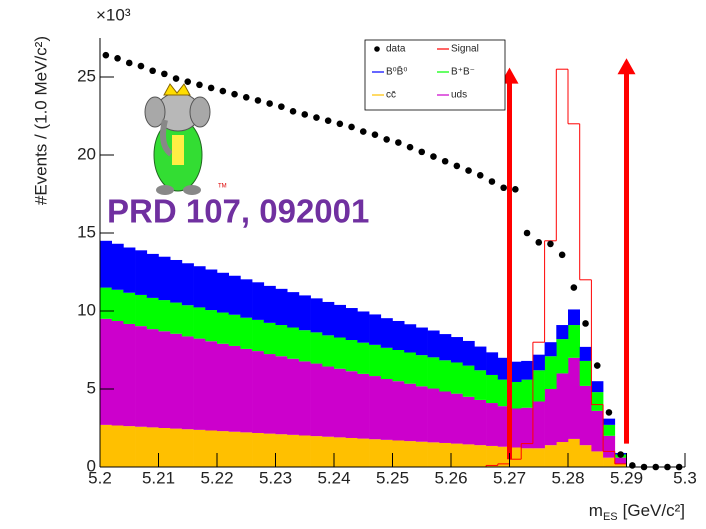 This screenshot has width=706, height=529. What do you see at coordinates (86, 75) in the screenshot?
I see `y-tick-label: 25` at bounding box center [86, 75].